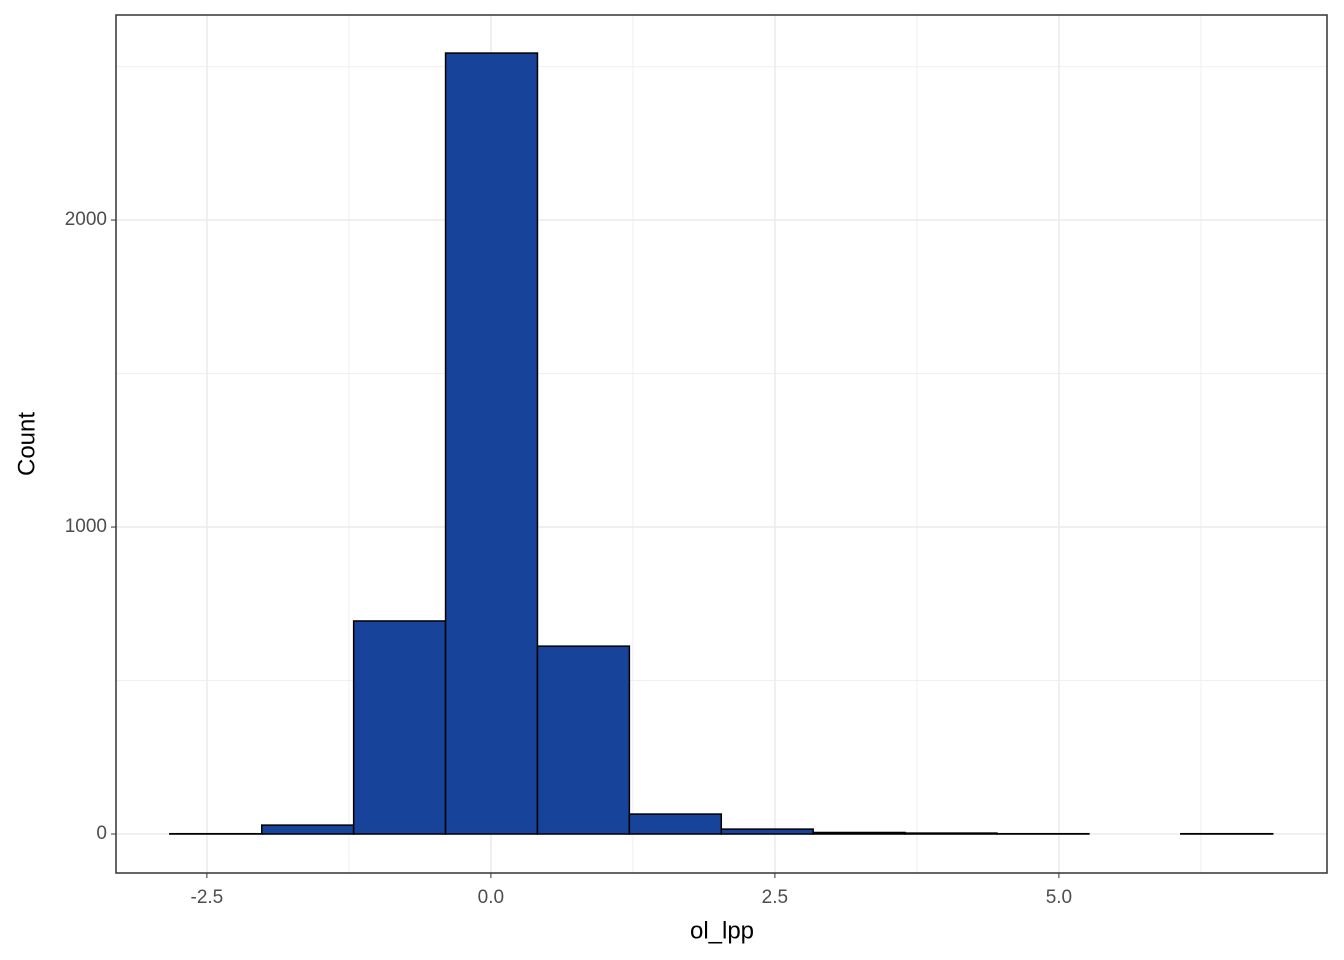 The image size is (1344, 960). I want to click on x-tick-label: -2.5, so click(207, 897).